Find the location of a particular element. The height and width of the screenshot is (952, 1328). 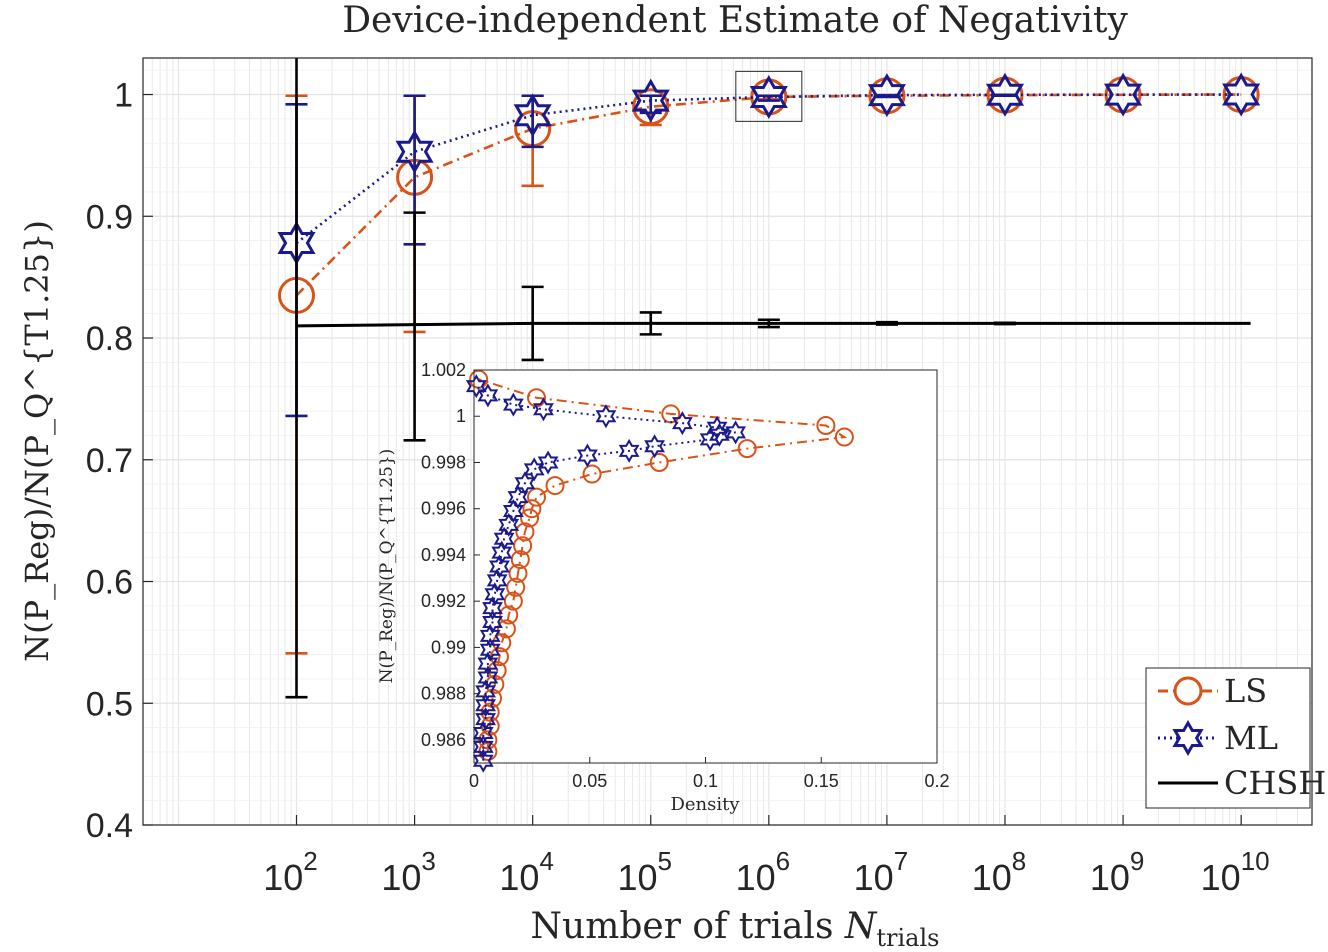

x-axis-label-main: Number of trials is located at coordinates (688, 926).